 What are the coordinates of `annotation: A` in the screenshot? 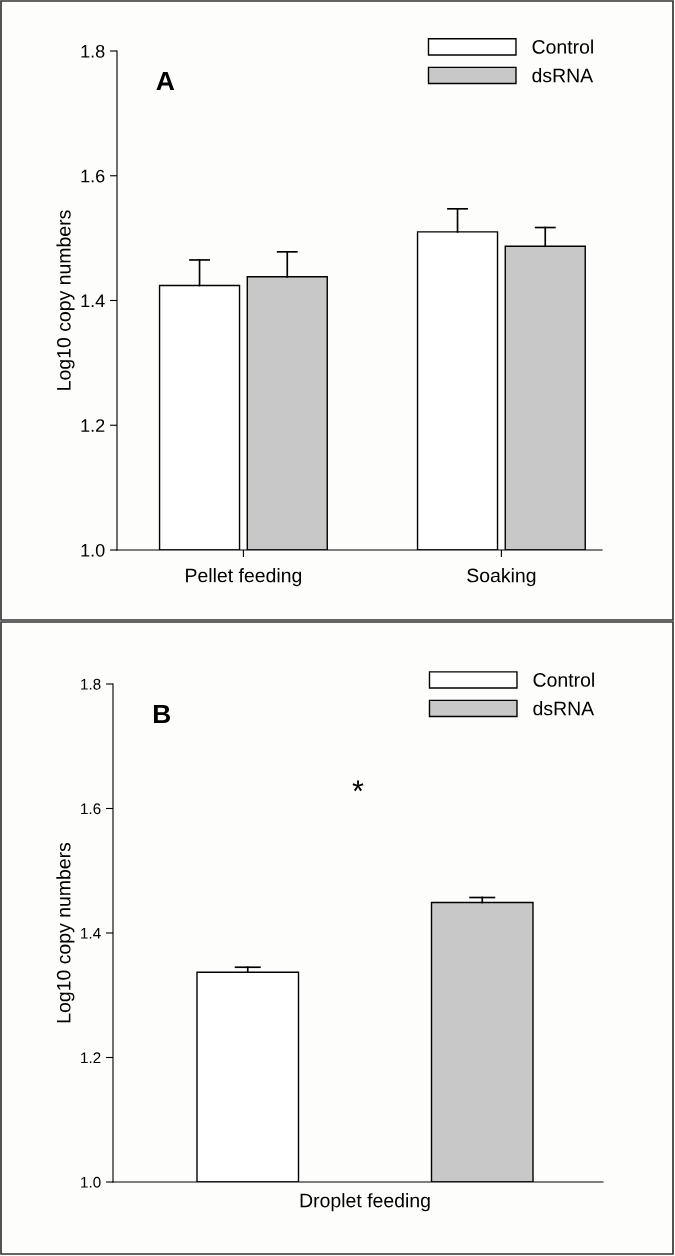 It's located at (165, 81).